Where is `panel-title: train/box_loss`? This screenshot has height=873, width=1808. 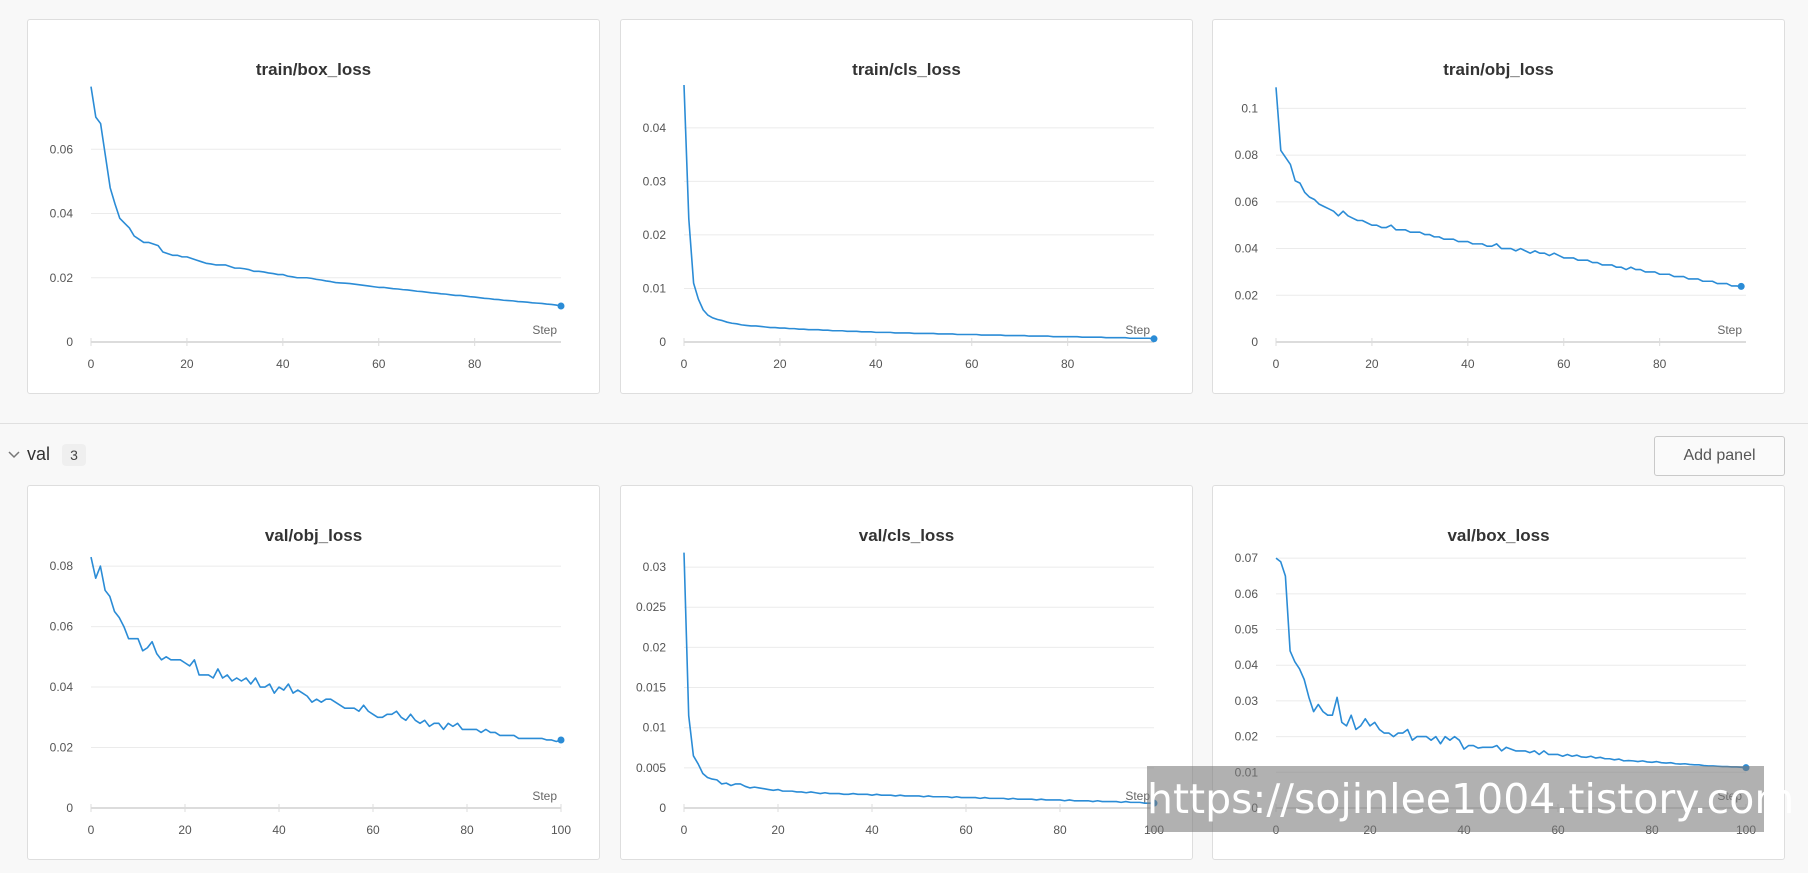 panel-title: train/box_loss is located at coordinates (313, 69).